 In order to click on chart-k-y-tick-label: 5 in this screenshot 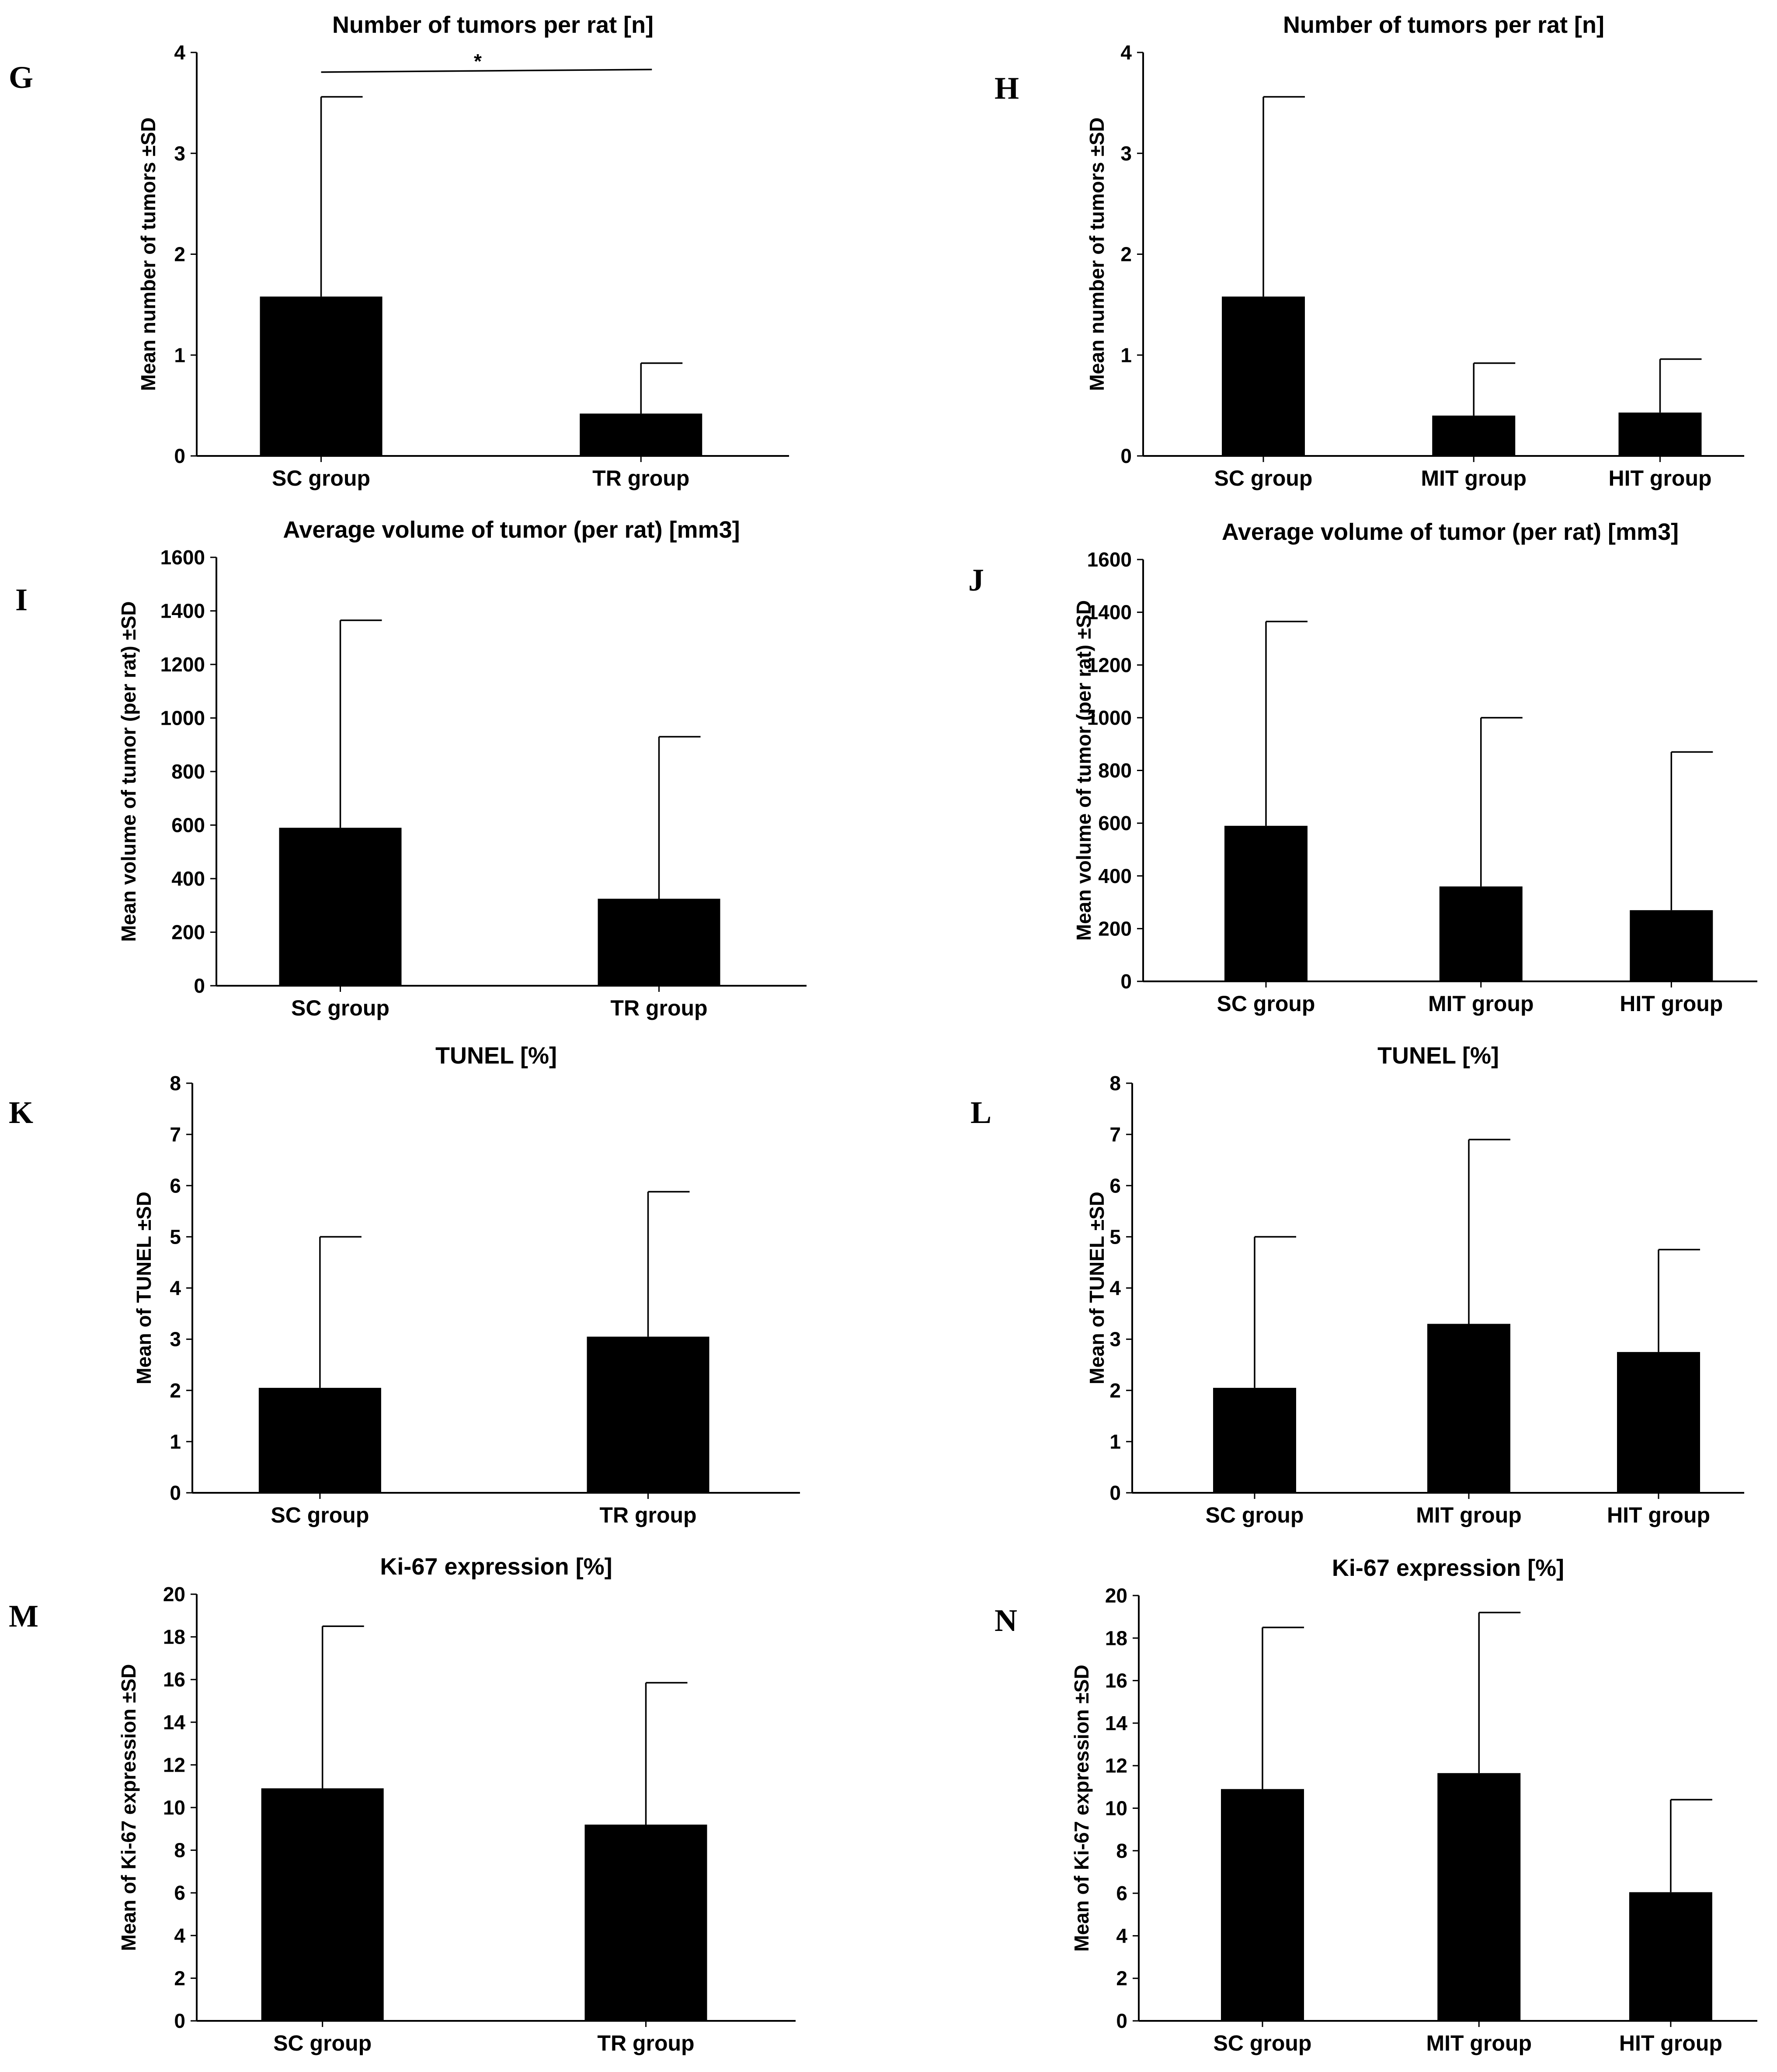, I will do `click(176, 1236)`.